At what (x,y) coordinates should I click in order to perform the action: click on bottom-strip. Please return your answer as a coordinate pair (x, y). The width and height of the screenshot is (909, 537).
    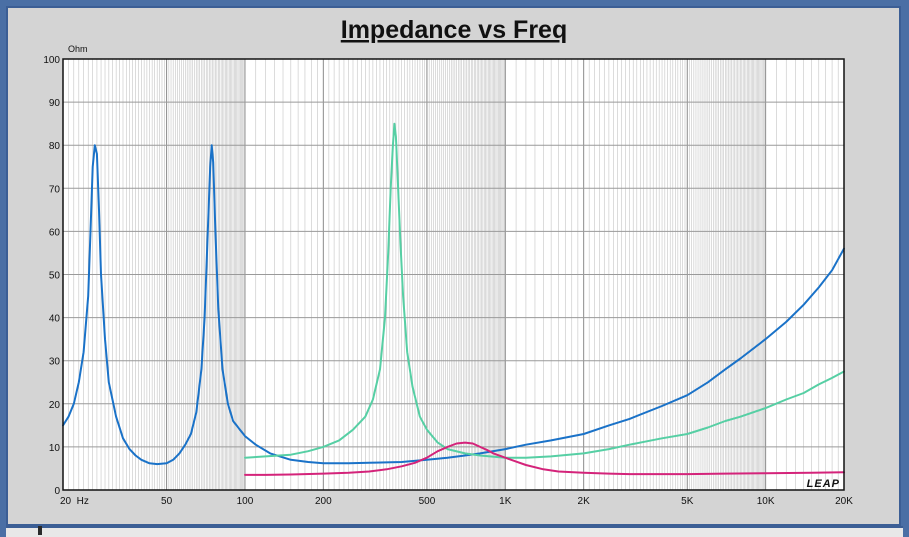
    Looking at the image, I should click on (454, 531).